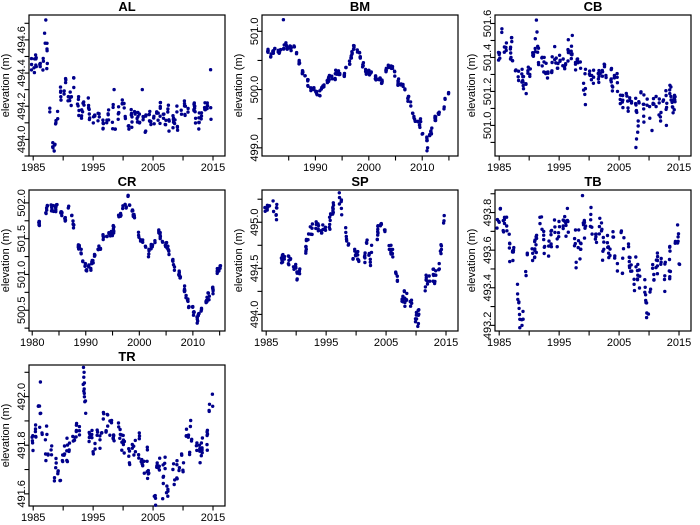  Describe the element at coordinates (588, 261) in the screenshot. I see `data-points` at that location.